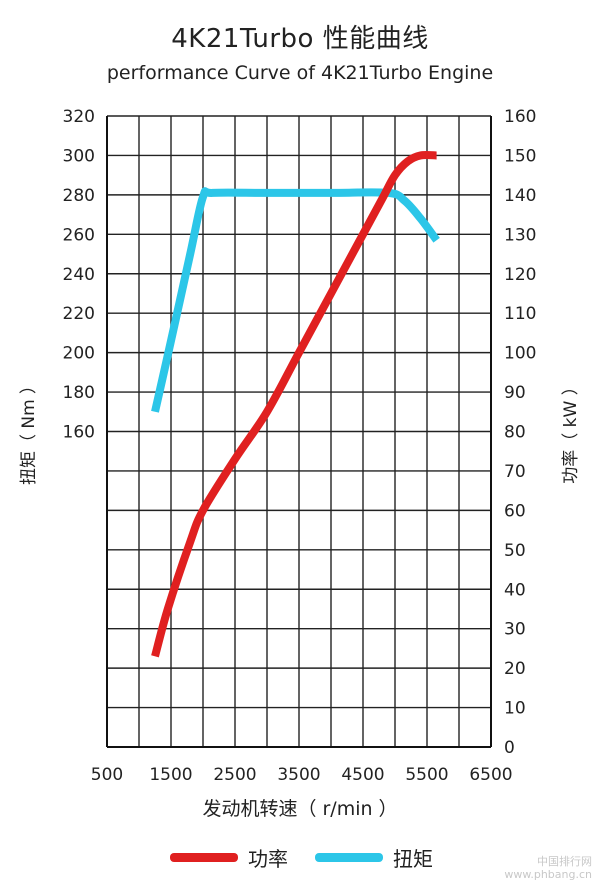  What do you see at coordinates (515, 630) in the screenshot?
I see `y-right-tick-label: 30` at bounding box center [515, 630].